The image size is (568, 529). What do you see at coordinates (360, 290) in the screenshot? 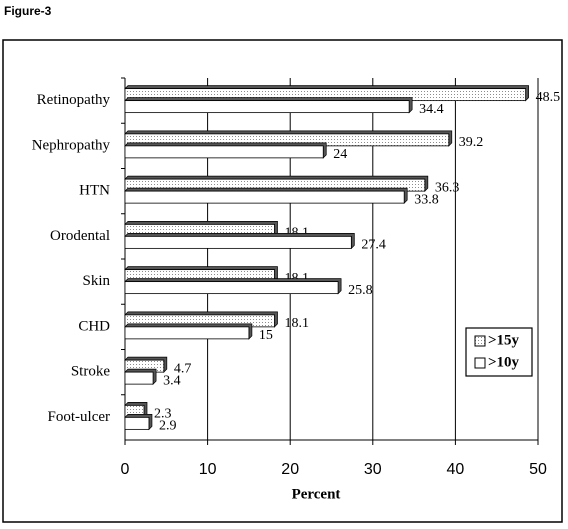
I see `value-label: 25.8` at bounding box center [360, 290].